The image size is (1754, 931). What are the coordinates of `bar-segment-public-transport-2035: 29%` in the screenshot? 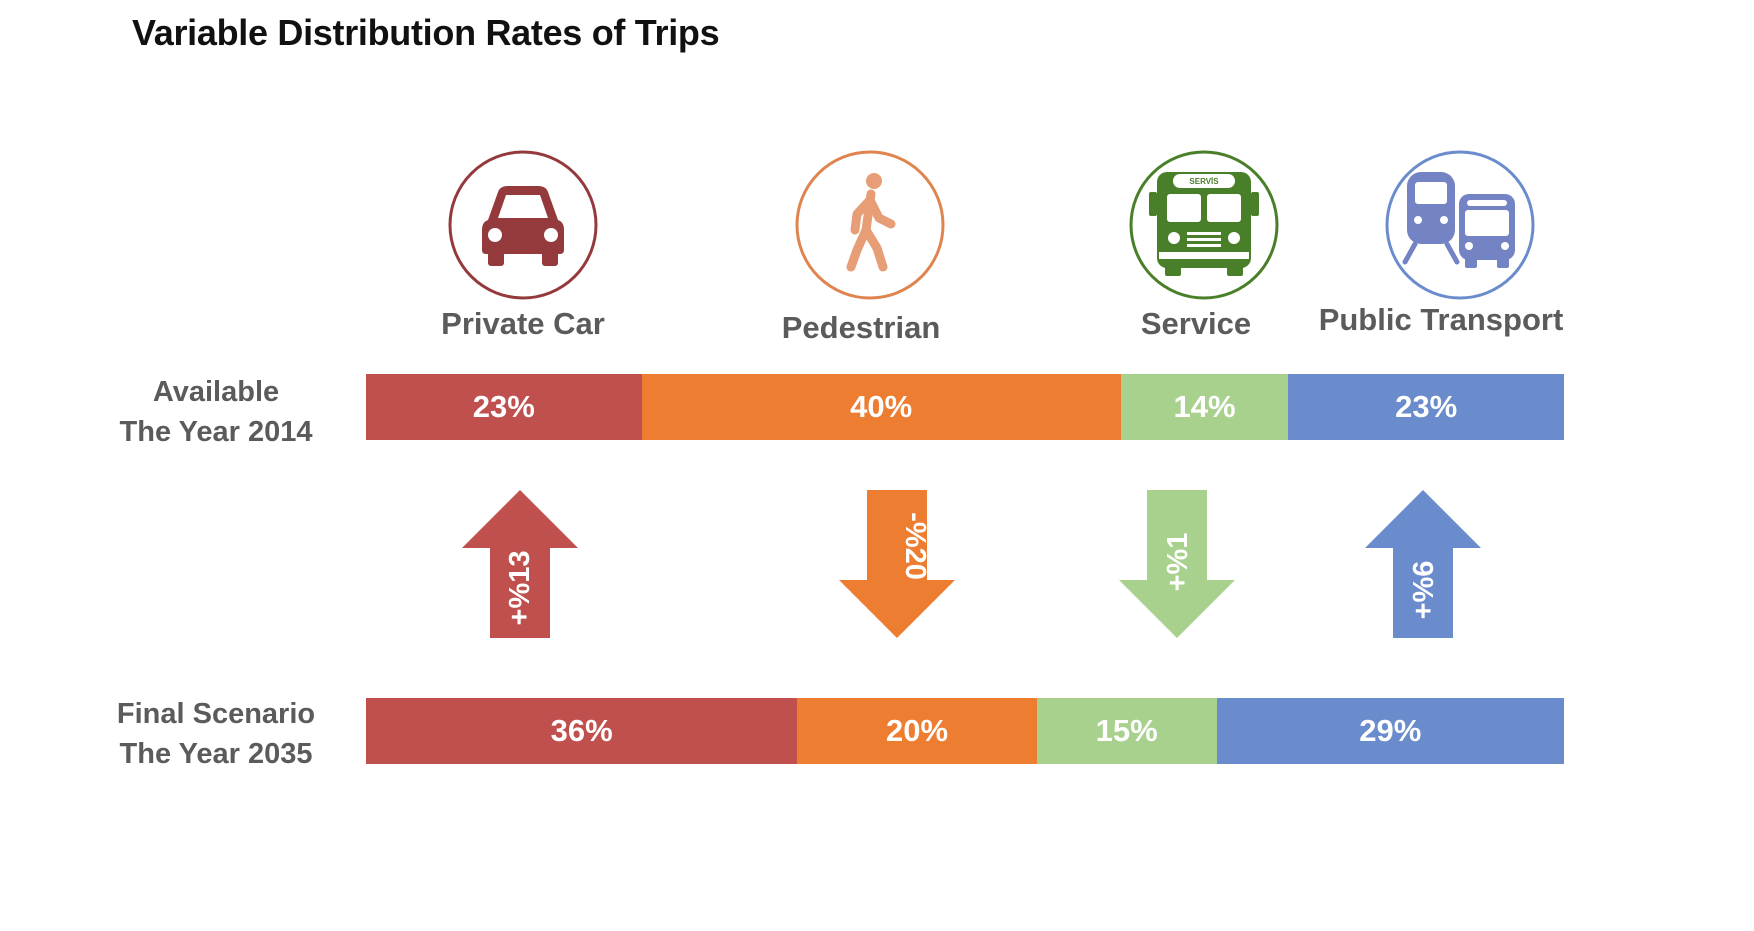 It's located at (1390, 731).